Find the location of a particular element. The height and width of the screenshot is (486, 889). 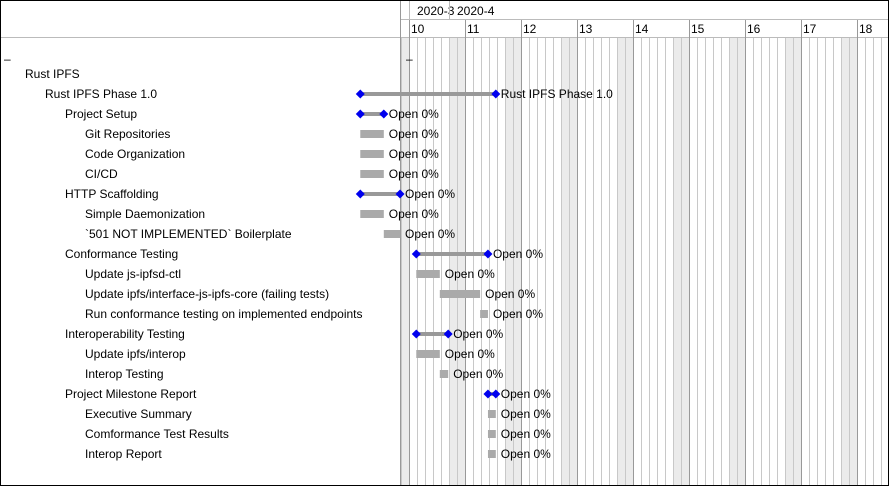

week-label: 10 is located at coordinates (418, 29).